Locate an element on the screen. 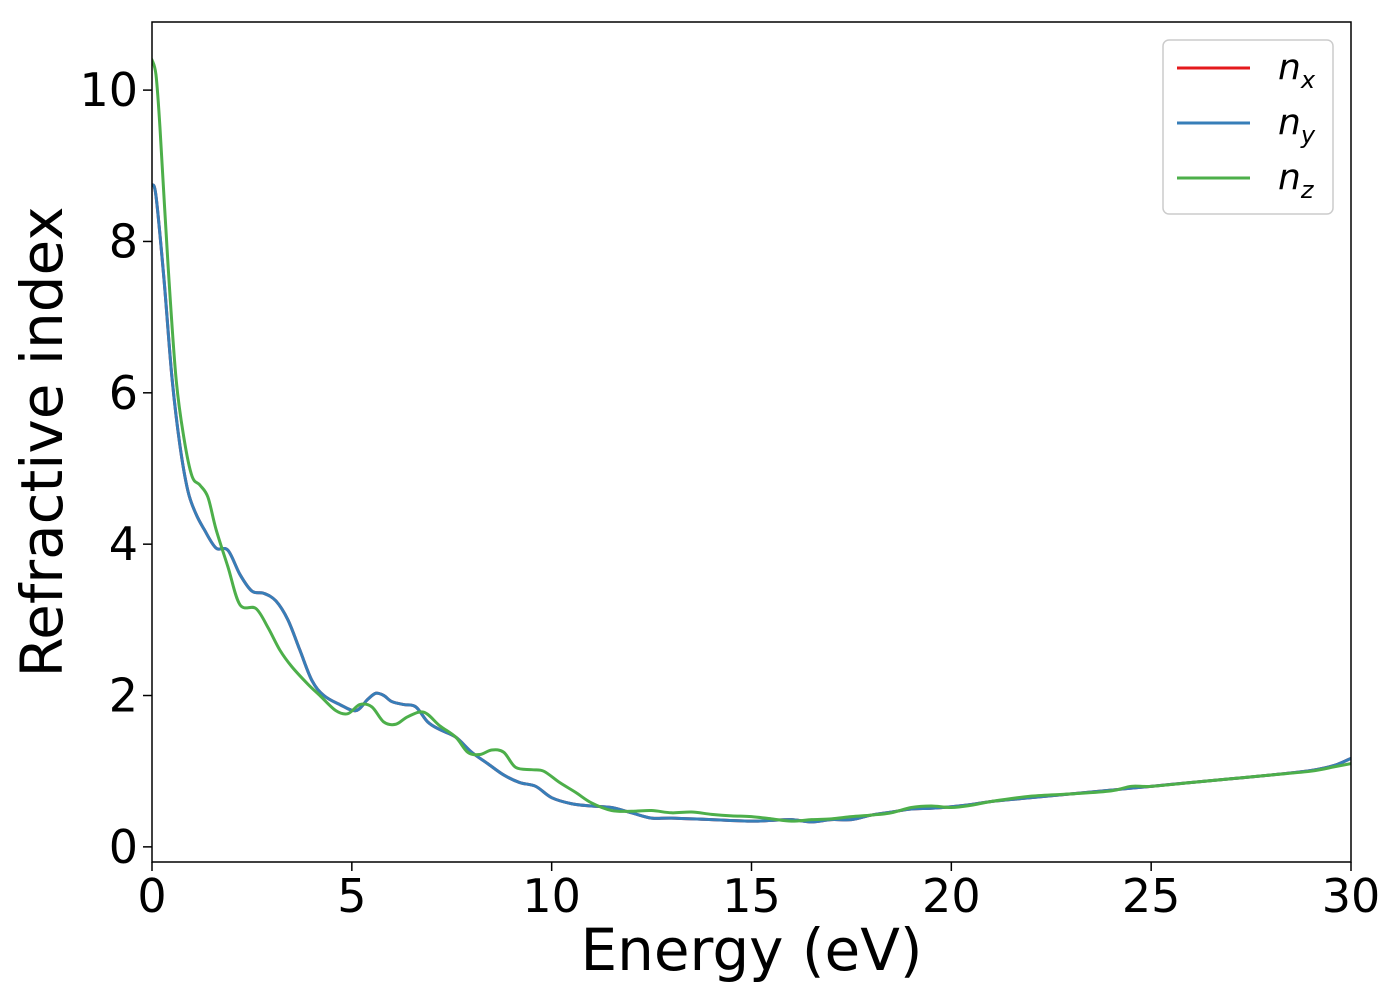 The width and height of the screenshot is (1400, 1000). y-tick-label: 6 is located at coordinates (123, 393).